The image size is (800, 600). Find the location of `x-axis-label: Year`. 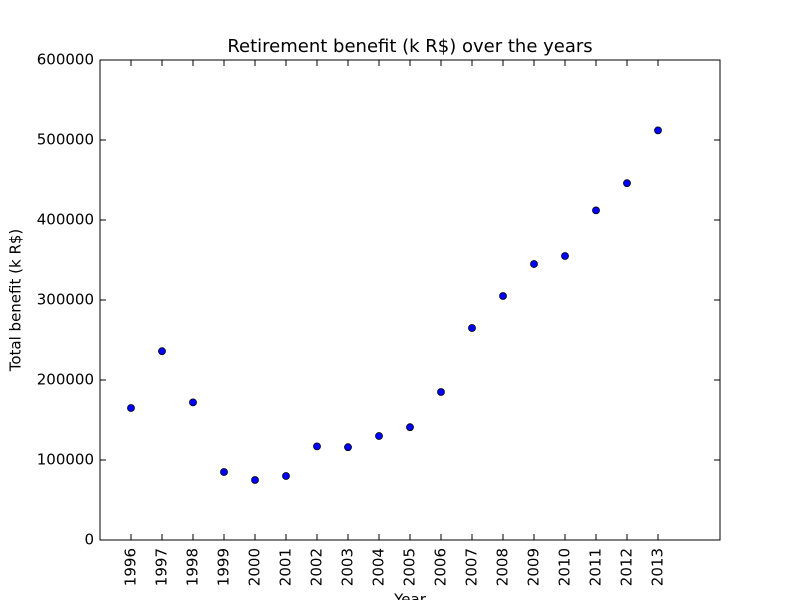

x-axis-label: Year is located at coordinates (410, 595).